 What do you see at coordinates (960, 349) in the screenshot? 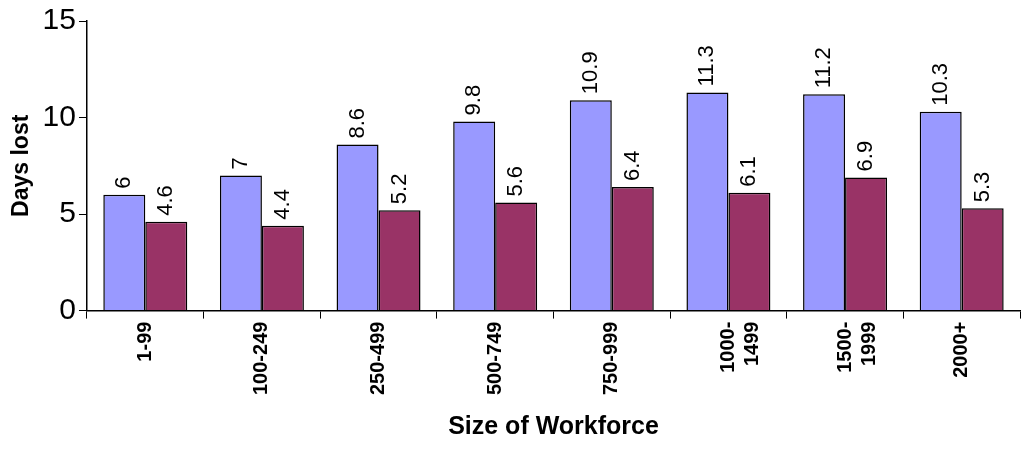
I see `x-tick-label: 2000+` at bounding box center [960, 349].